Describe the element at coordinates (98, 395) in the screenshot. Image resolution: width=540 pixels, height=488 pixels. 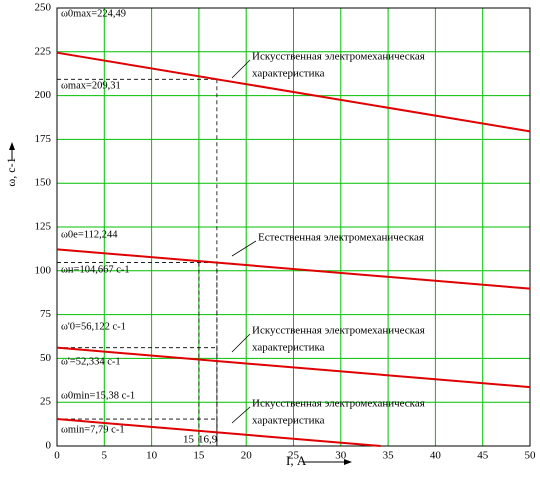
I see `annotation: ω0min=15,38 с-1` at that location.